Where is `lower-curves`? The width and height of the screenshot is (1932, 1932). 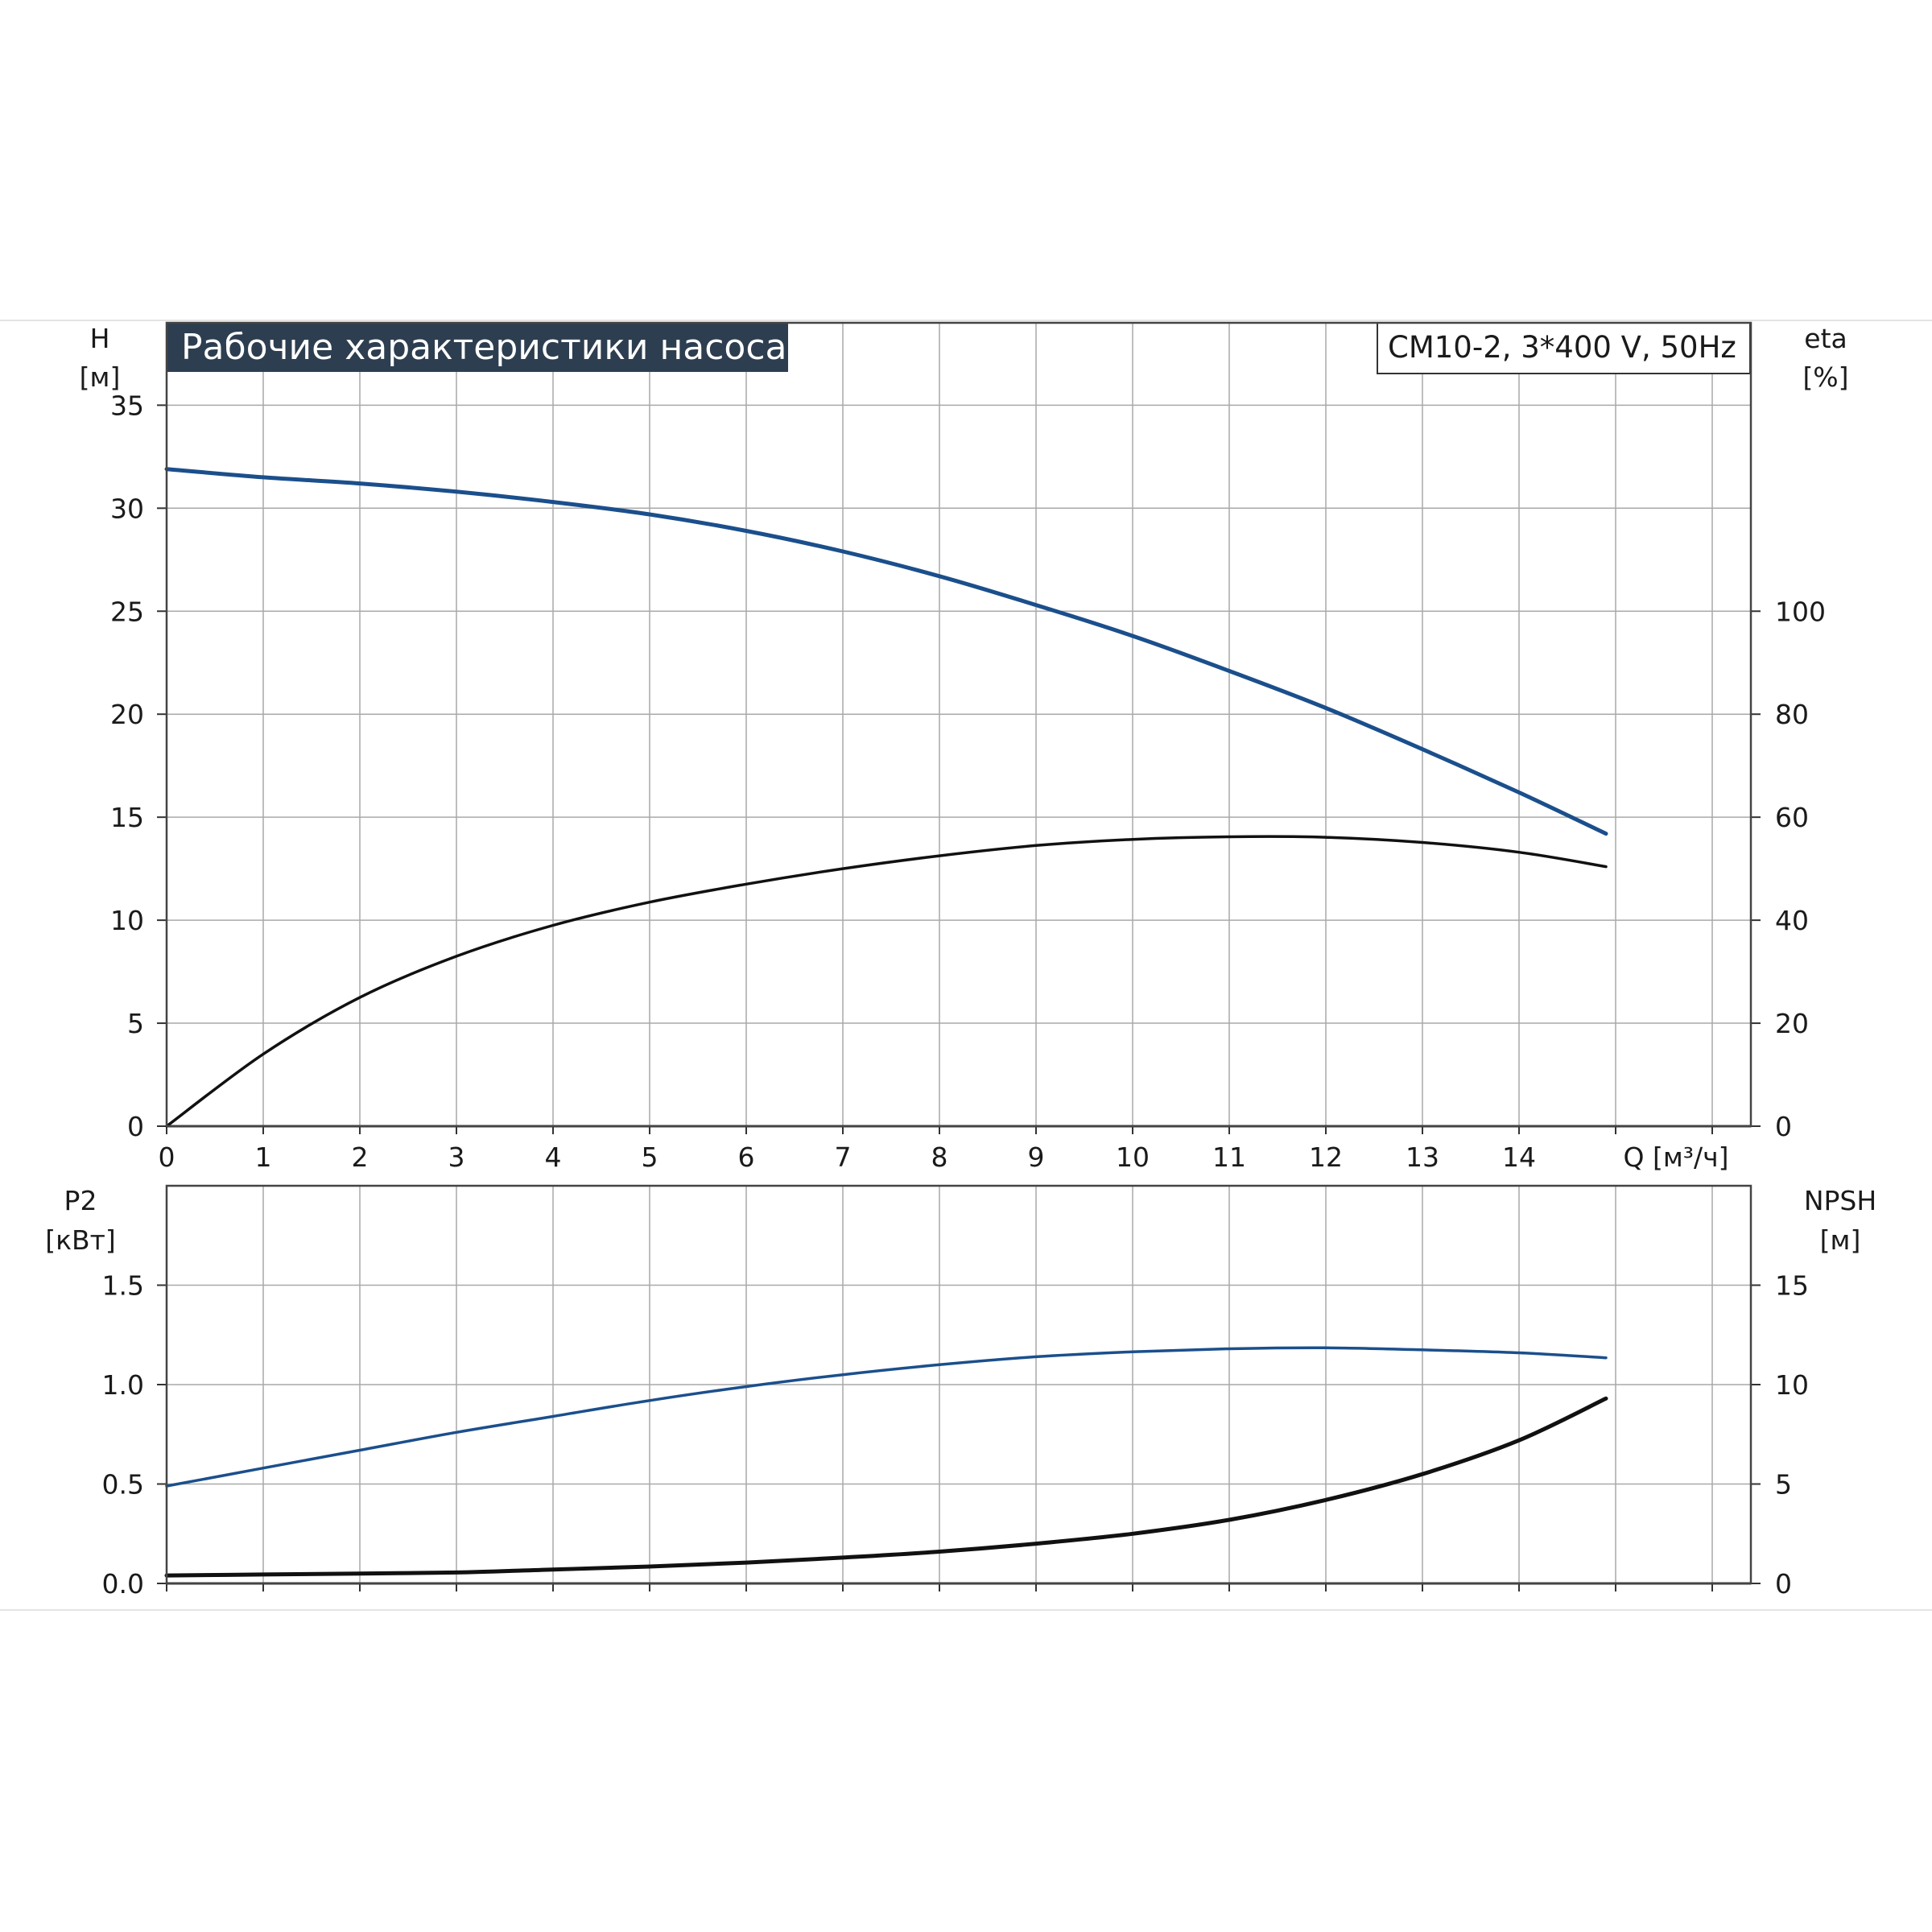
lower-curves is located at coordinates (886, 1462).